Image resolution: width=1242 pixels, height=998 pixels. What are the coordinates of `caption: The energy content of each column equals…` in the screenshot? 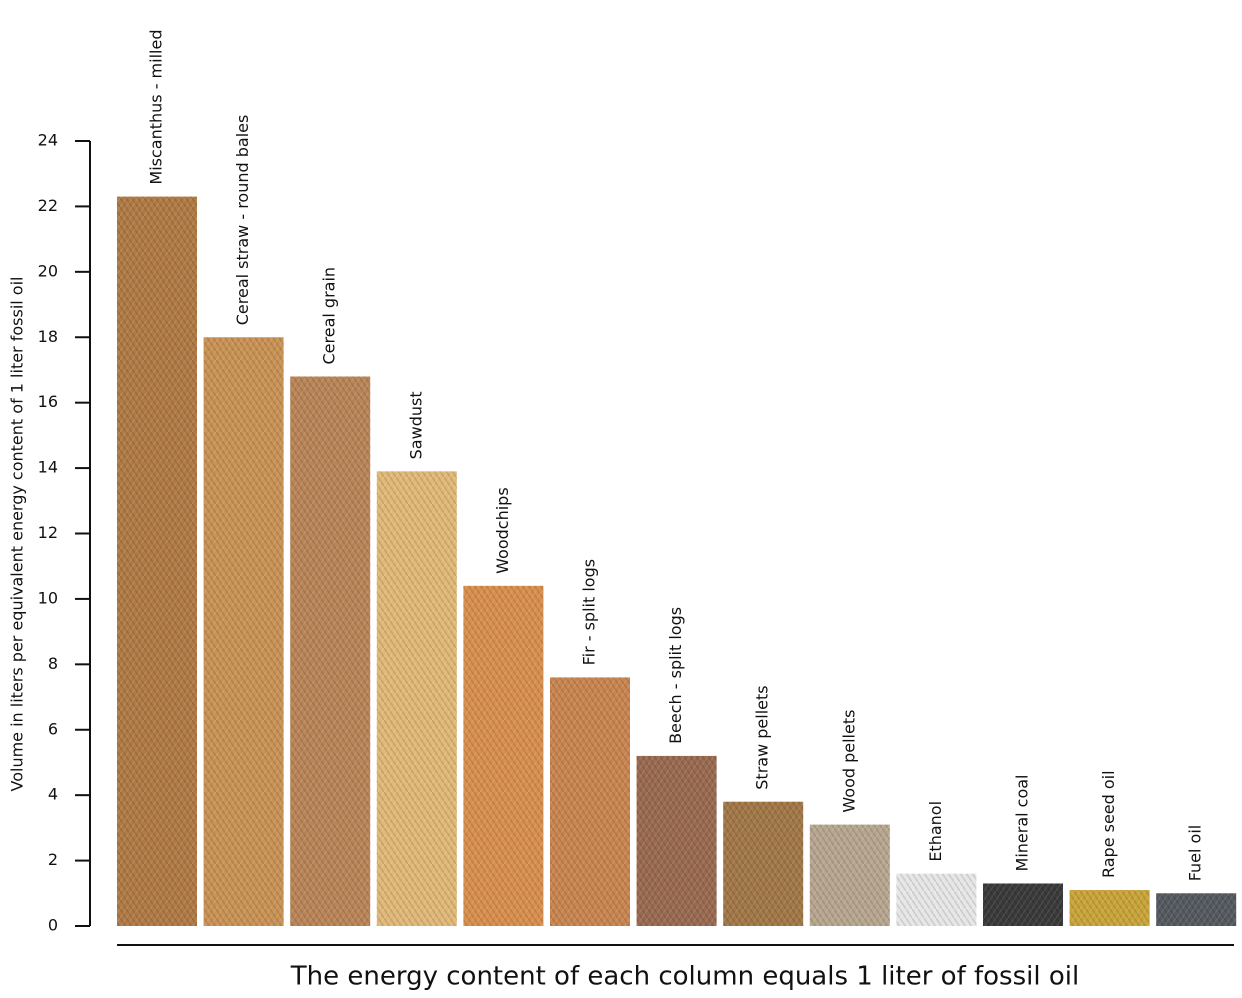 It's located at (684, 977).